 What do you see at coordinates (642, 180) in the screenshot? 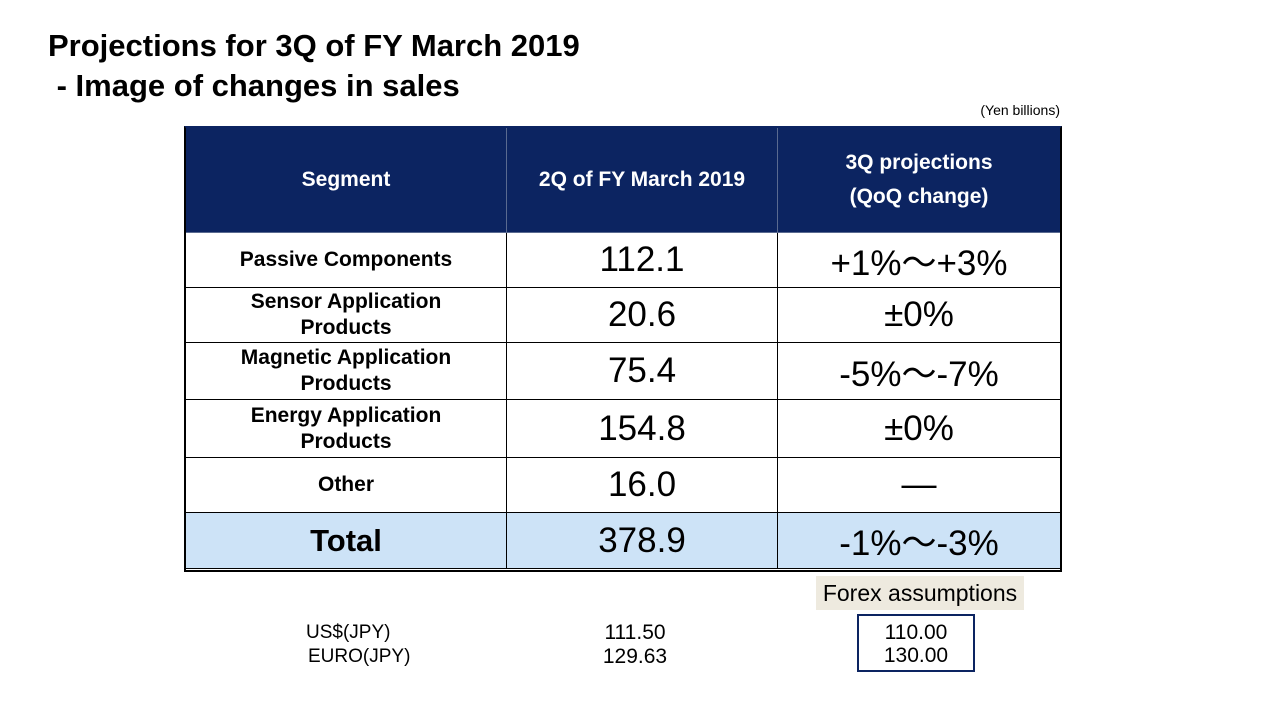
I see `header-2q: 2Q of FY March 2019` at bounding box center [642, 180].